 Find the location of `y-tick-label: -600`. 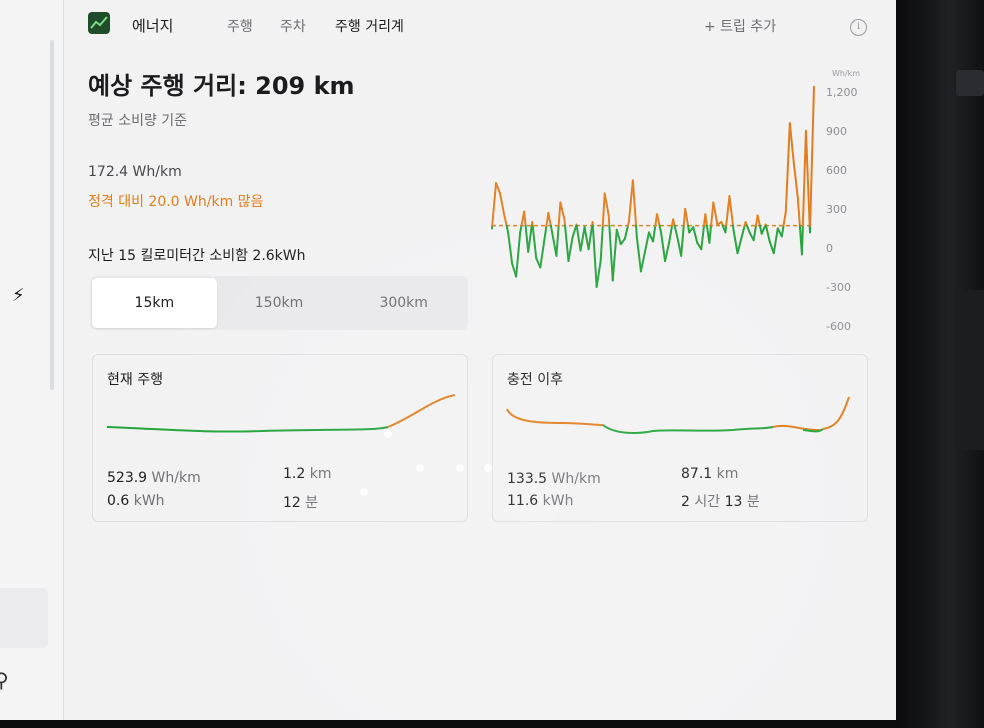

y-tick-label: -600 is located at coordinates (838, 326).